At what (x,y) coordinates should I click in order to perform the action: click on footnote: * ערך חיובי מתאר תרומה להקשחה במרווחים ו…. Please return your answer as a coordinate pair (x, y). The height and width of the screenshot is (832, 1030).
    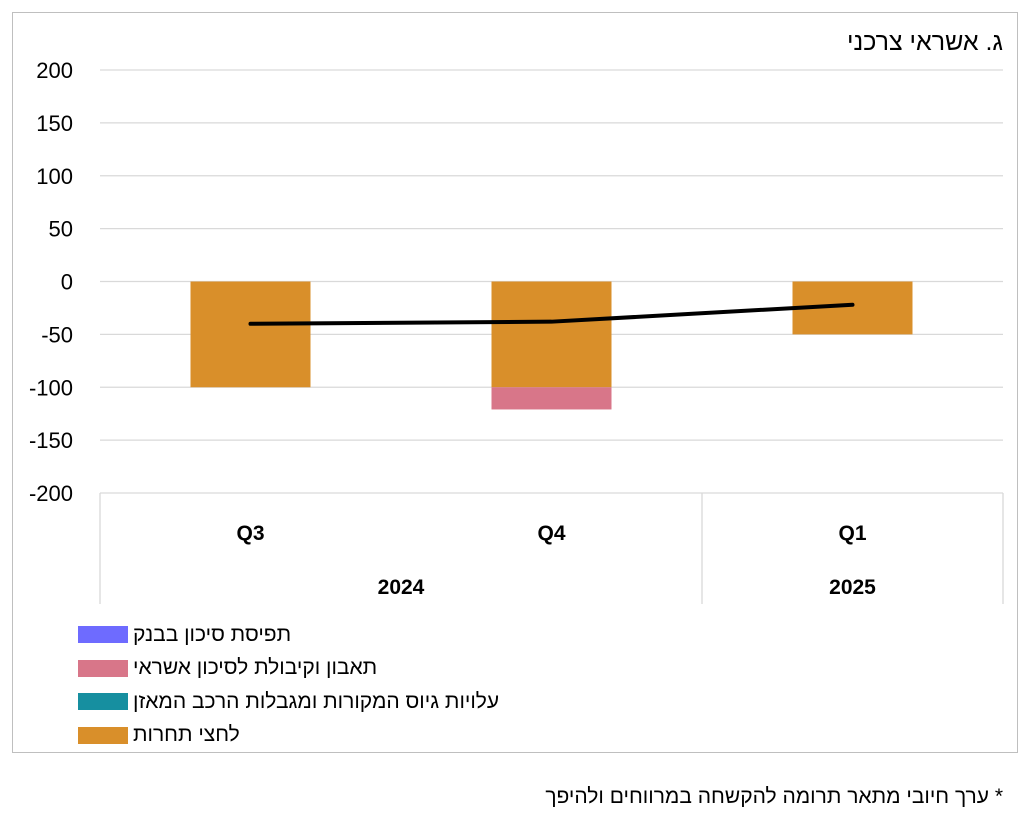
    Looking at the image, I should click on (774, 796).